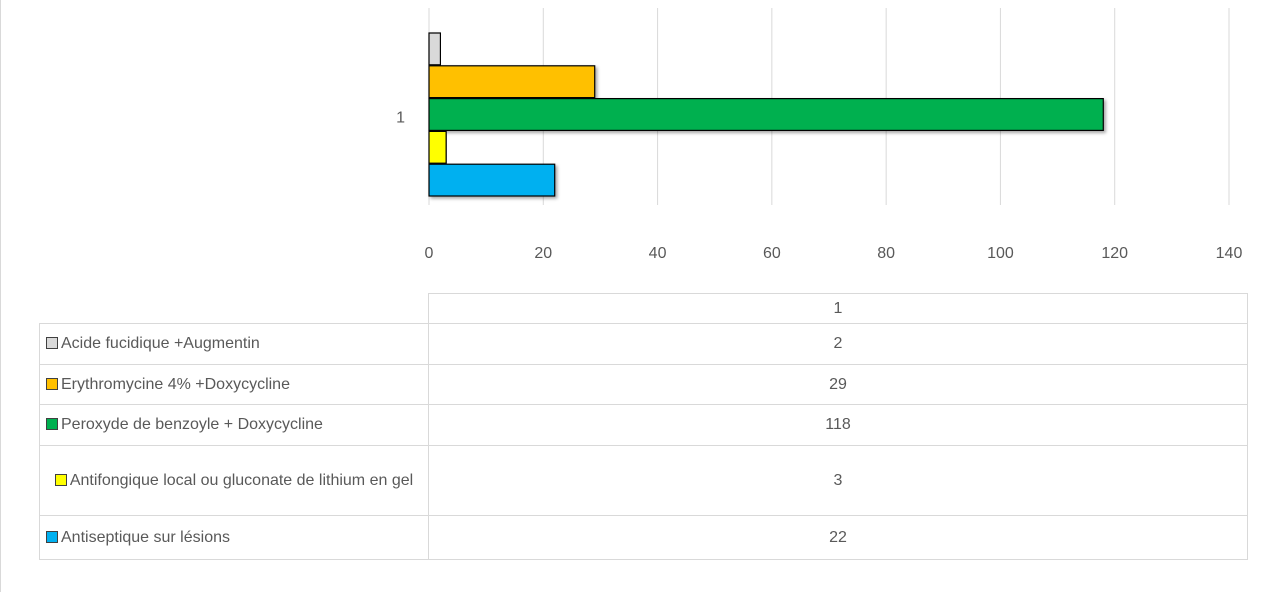 This screenshot has height=592, width=1282. What do you see at coordinates (145, 537) in the screenshot?
I see `legend-label: Antiseptique sur lésions` at bounding box center [145, 537].